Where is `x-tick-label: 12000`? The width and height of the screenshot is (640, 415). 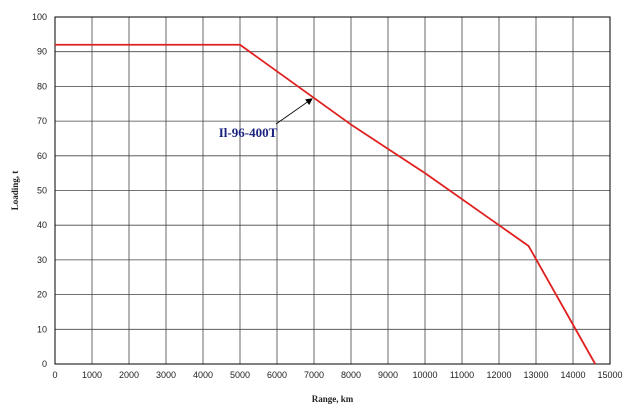 x-tick-label: 12000 is located at coordinates (498, 375).